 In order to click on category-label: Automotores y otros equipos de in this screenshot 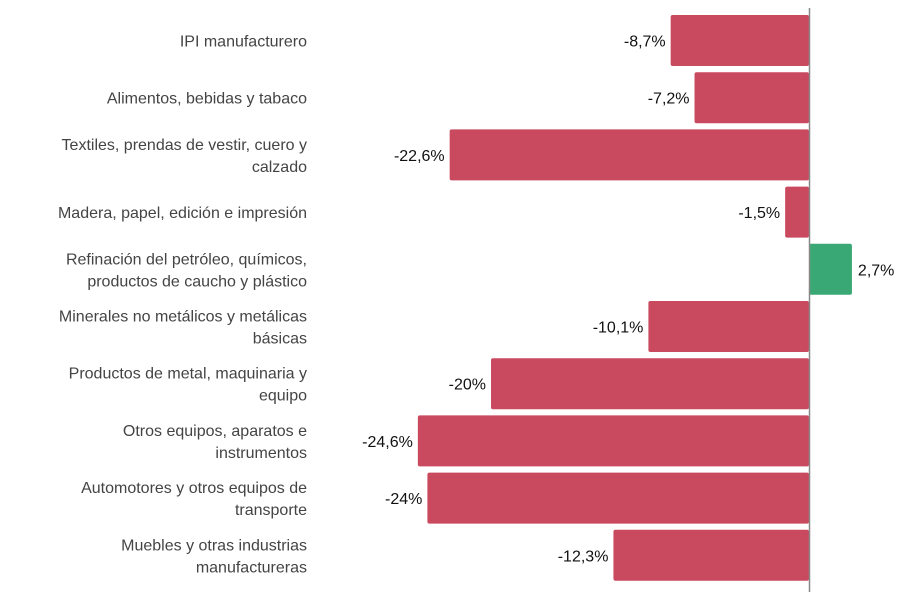, I will do `click(194, 488)`.